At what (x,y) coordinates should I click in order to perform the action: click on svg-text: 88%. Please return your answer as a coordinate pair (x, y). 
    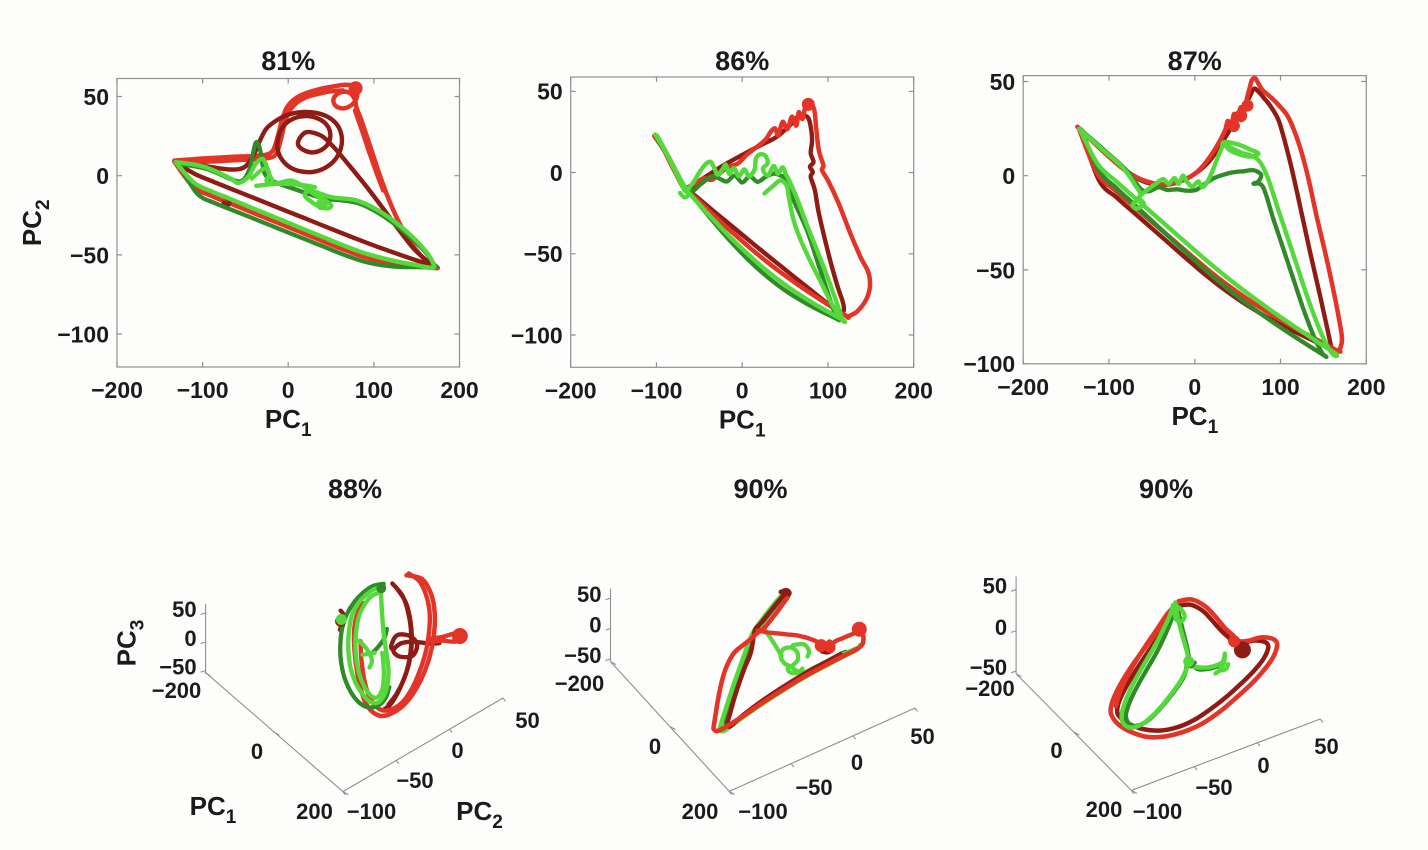
    Looking at the image, I should click on (355, 489).